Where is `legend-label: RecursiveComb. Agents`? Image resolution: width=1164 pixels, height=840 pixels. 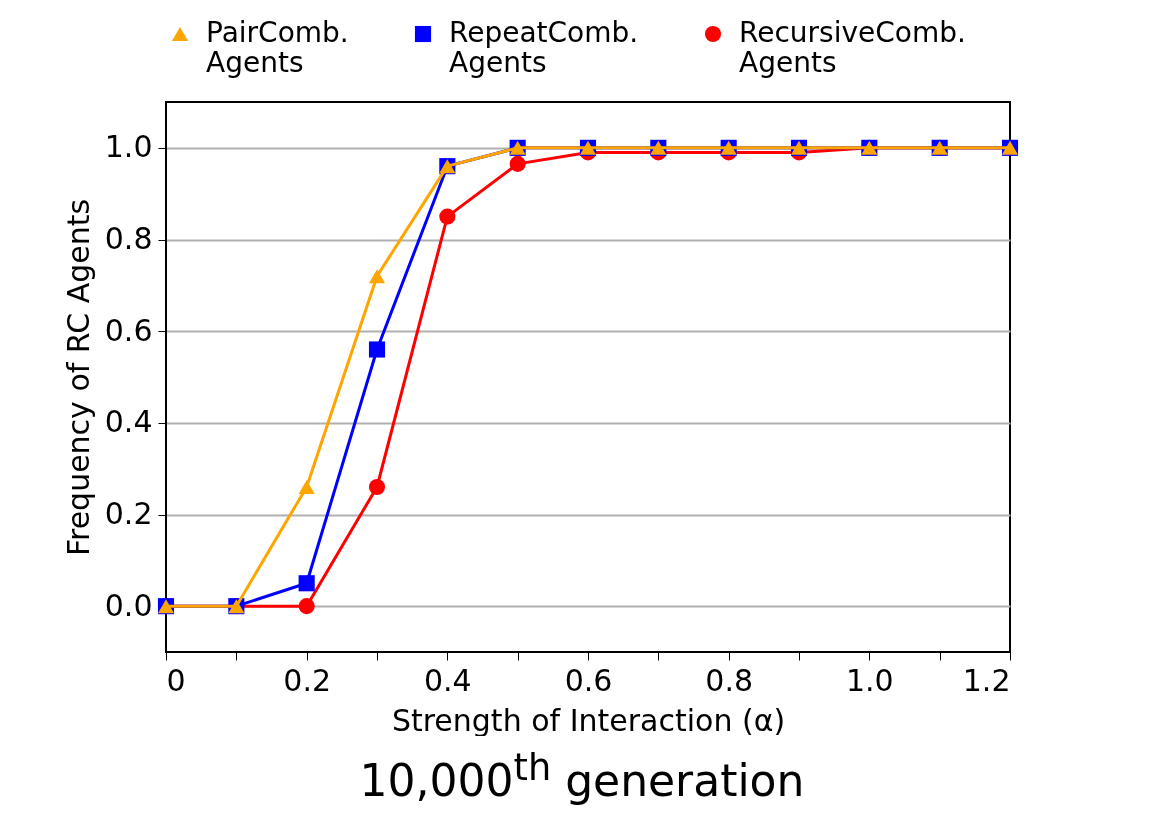
legend-label: RecursiveComb. Agents is located at coordinates (852, 47).